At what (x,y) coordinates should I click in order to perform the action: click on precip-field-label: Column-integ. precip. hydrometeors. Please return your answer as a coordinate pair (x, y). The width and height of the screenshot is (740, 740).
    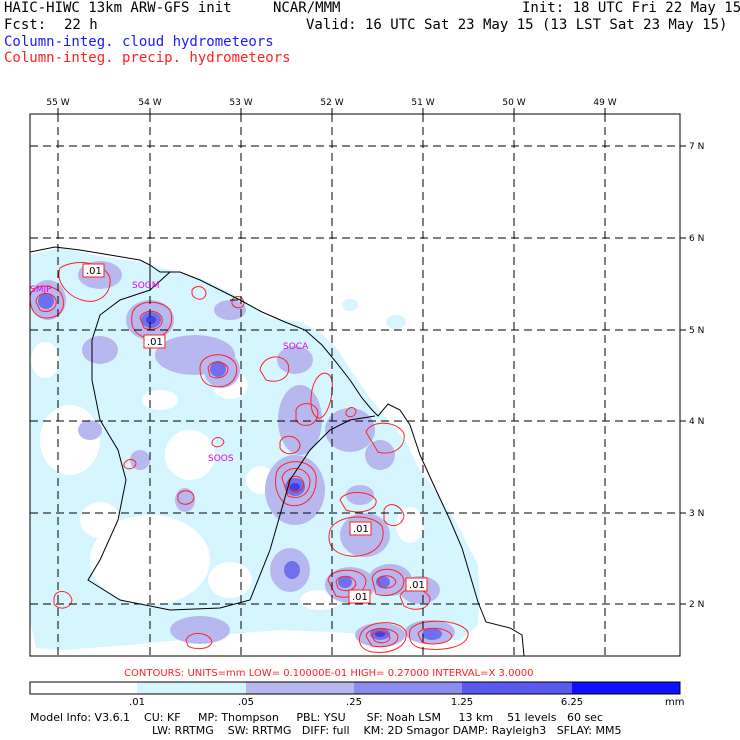
    Looking at the image, I should click on (147, 58).